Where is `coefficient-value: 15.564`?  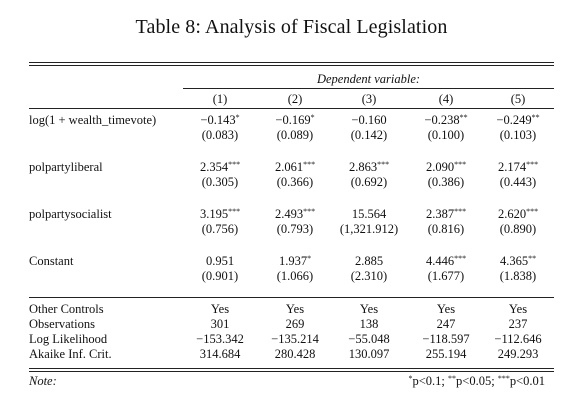 coefficient-value: 15.564 is located at coordinates (369, 214).